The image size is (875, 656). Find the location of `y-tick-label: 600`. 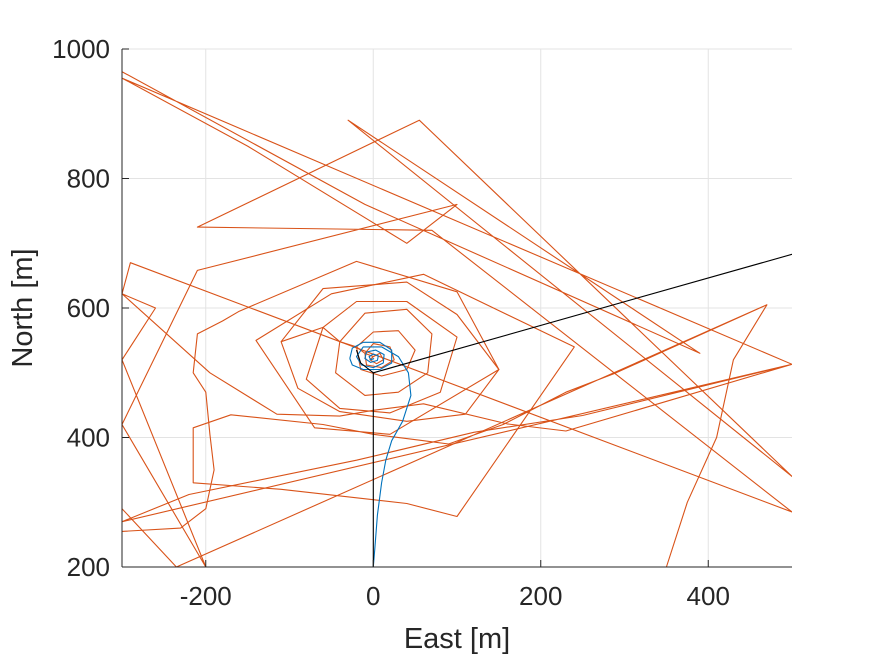

y-tick-label: 600 is located at coordinates (88, 308).